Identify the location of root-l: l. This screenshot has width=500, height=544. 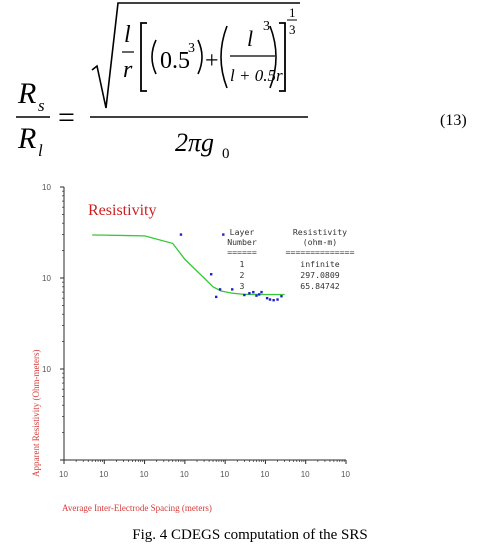
(127, 35).